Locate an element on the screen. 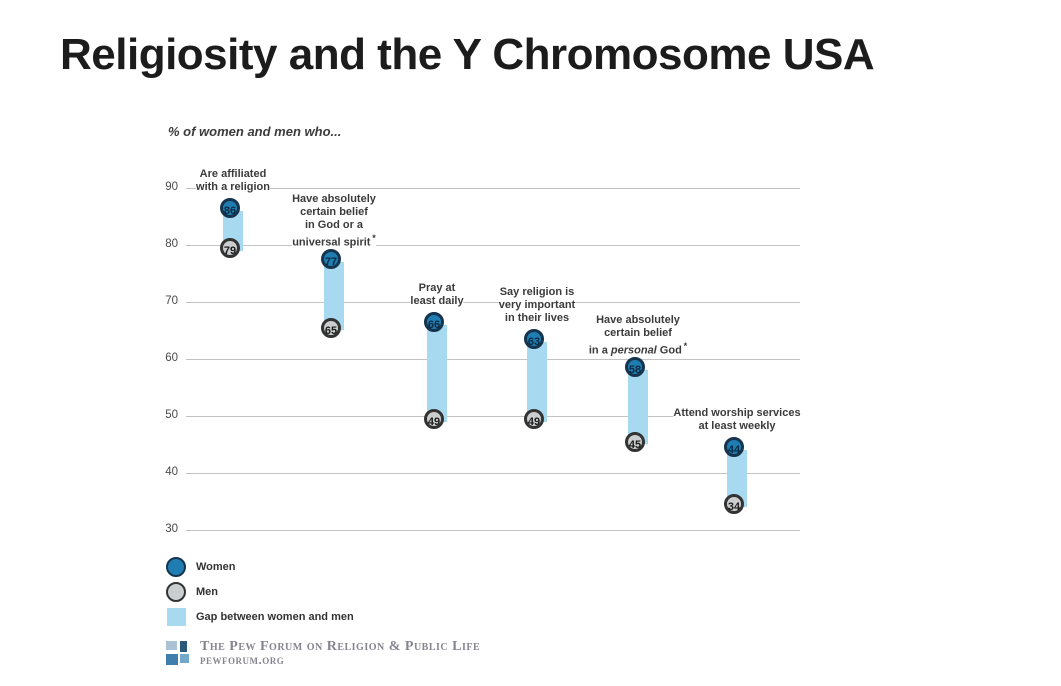  slide-title: Religiosity and the Y Chromosome USA is located at coordinates (467, 54).